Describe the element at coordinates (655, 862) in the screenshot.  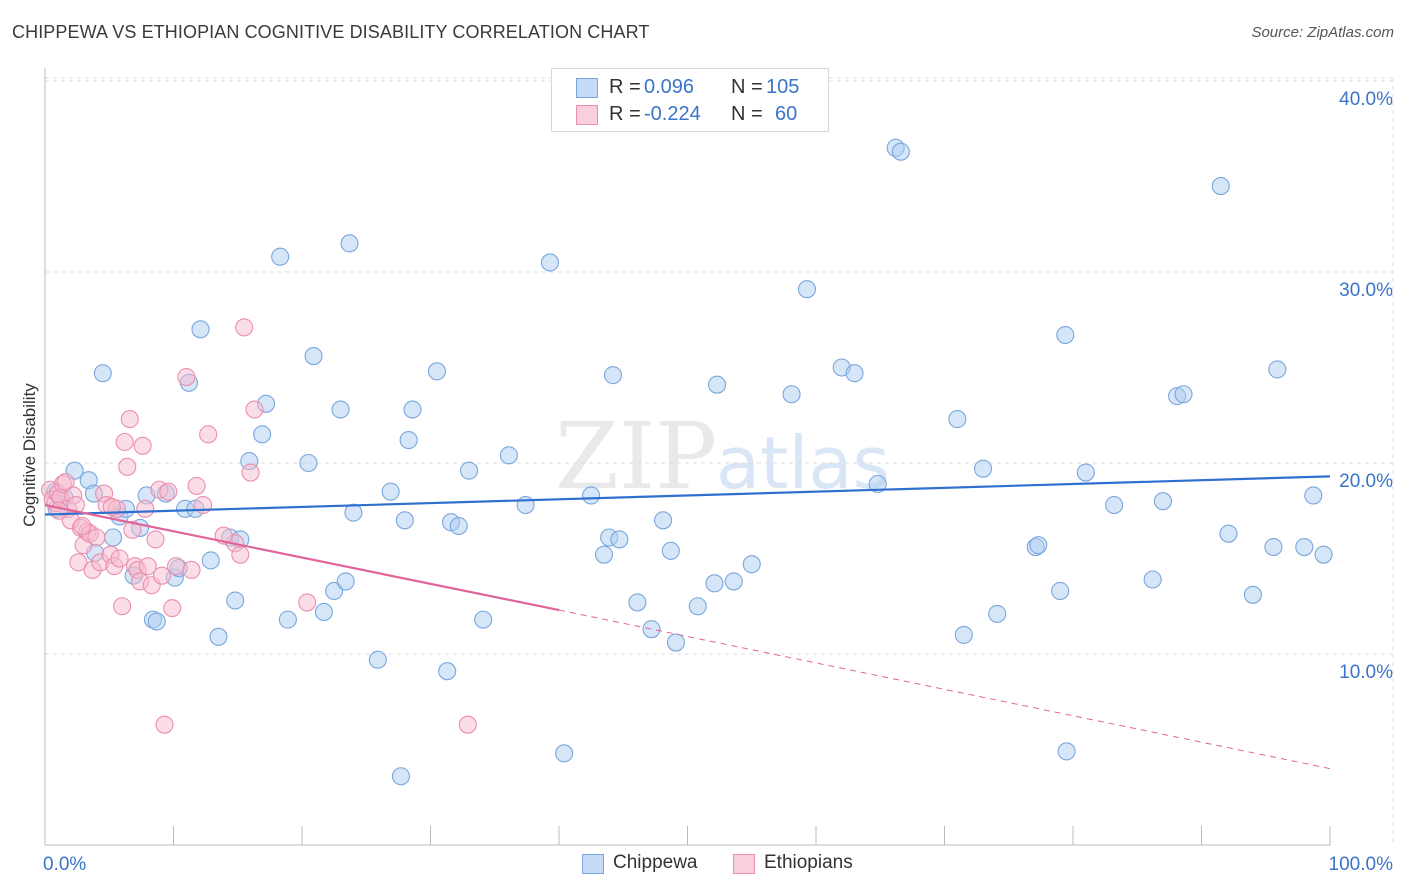
I see `legend-label-chippewa: Chippewa` at that location.